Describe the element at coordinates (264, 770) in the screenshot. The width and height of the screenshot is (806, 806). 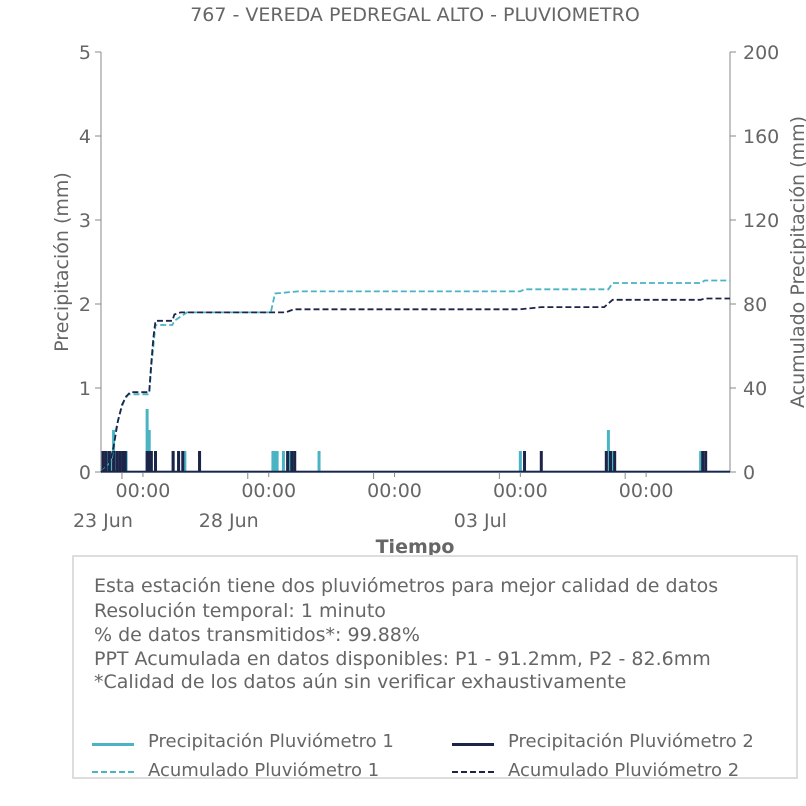
I see `legend-label-acc1: Acumulado Pluviómetro 1` at that location.